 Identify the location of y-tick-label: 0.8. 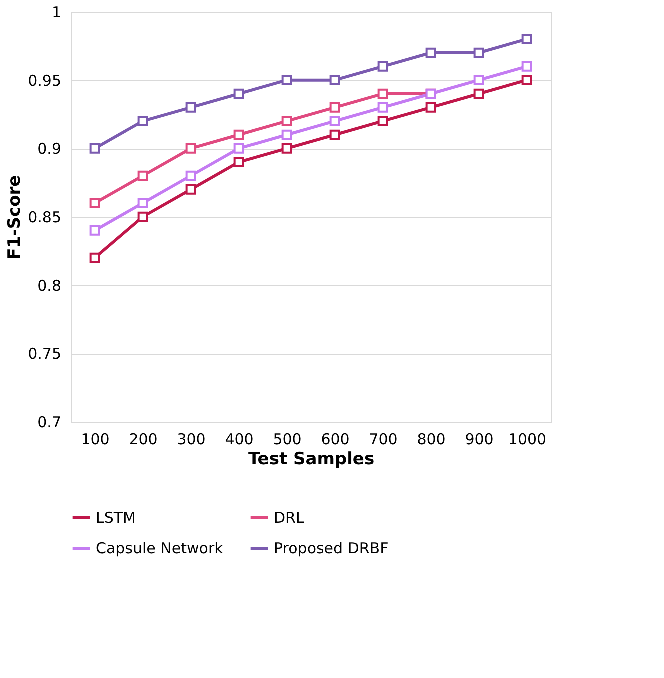
(50, 285).